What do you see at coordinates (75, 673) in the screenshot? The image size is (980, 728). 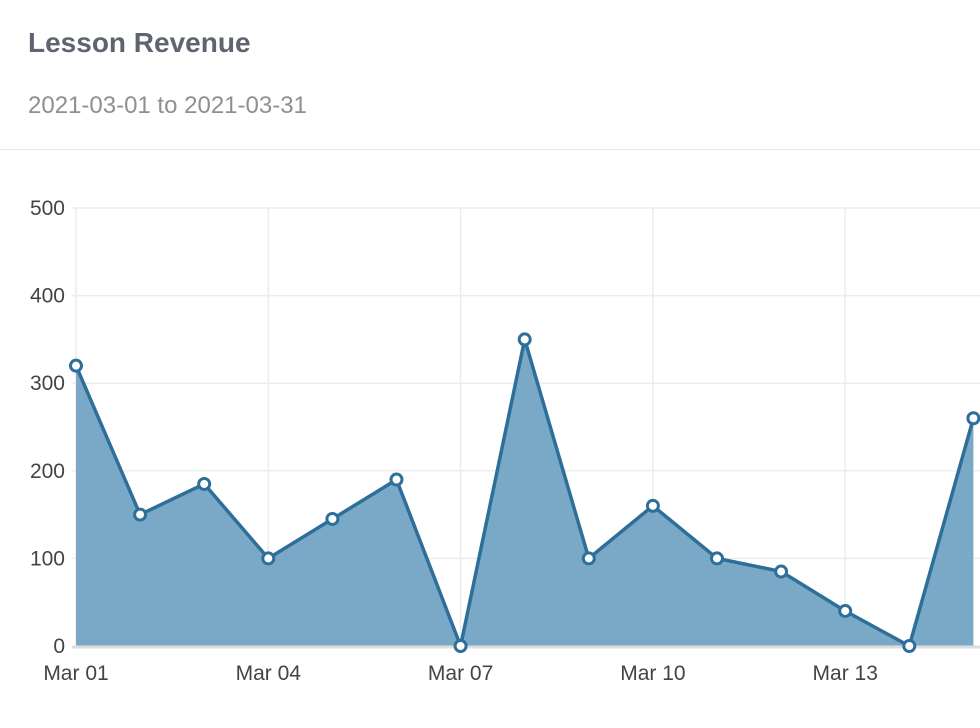 I see `x-tick-label: Mar 01` at bounding box center [75, 673].